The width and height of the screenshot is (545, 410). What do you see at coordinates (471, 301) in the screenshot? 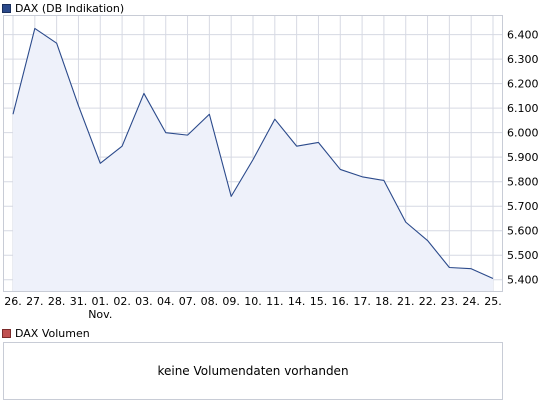
I see `x-tick-label: 24.` at bounding box center [471, 301].